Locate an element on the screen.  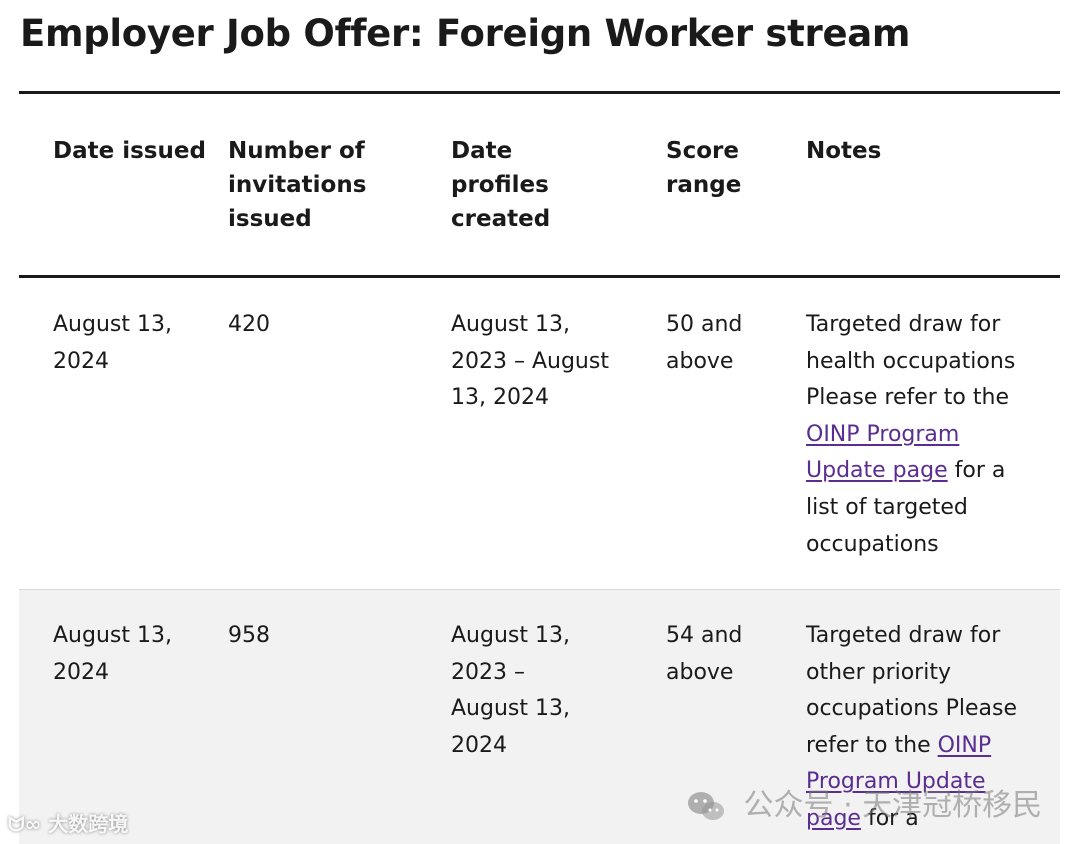
header-notes-label: Notes is located at coordinates (844, 151).